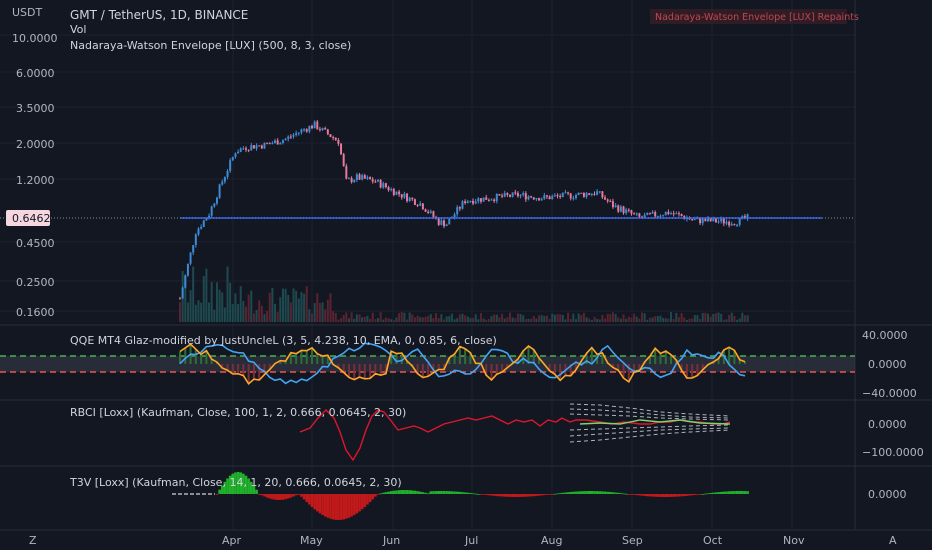 This screenshot has width=932, height=550. I want to click on repaint-badge-bg, so click(748, 16).